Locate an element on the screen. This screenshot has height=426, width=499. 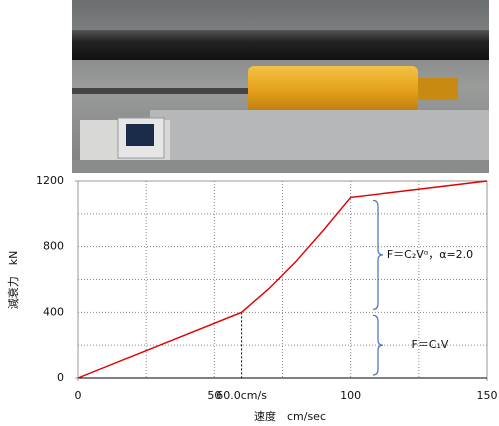
y-tick-label: 400 is located at coordinates (53, 311).